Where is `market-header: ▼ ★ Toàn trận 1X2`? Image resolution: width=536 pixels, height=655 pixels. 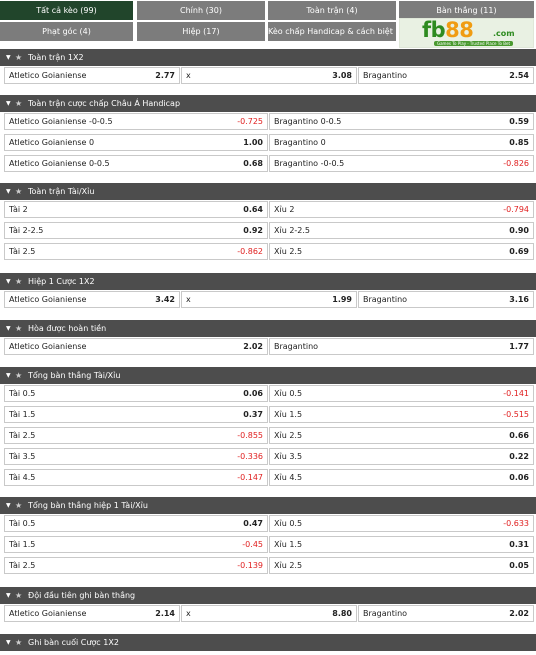 market-header: ▼ ★ Toàn trận 1X2 is located at coordinates (268, 57).